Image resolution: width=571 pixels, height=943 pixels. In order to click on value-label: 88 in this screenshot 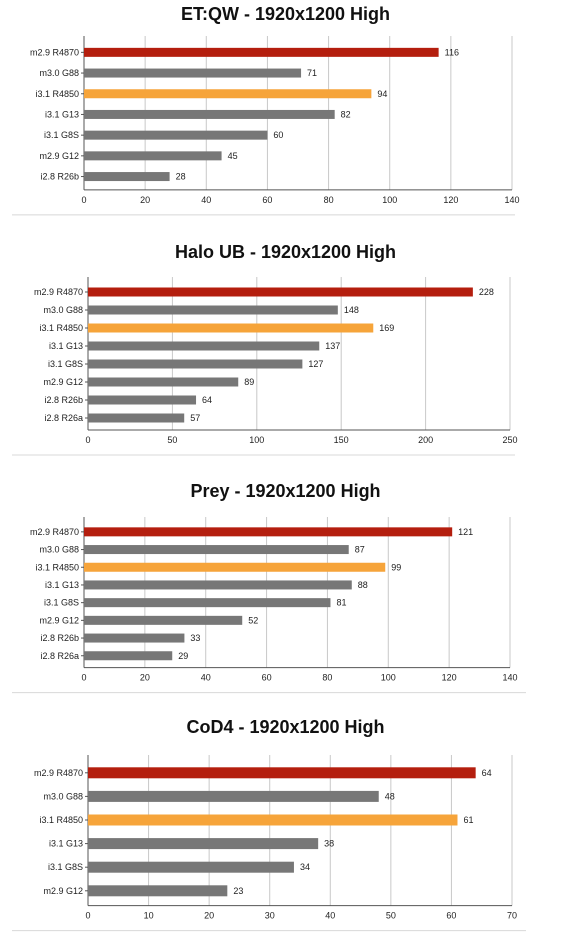, I will do `click(363, 585)`.